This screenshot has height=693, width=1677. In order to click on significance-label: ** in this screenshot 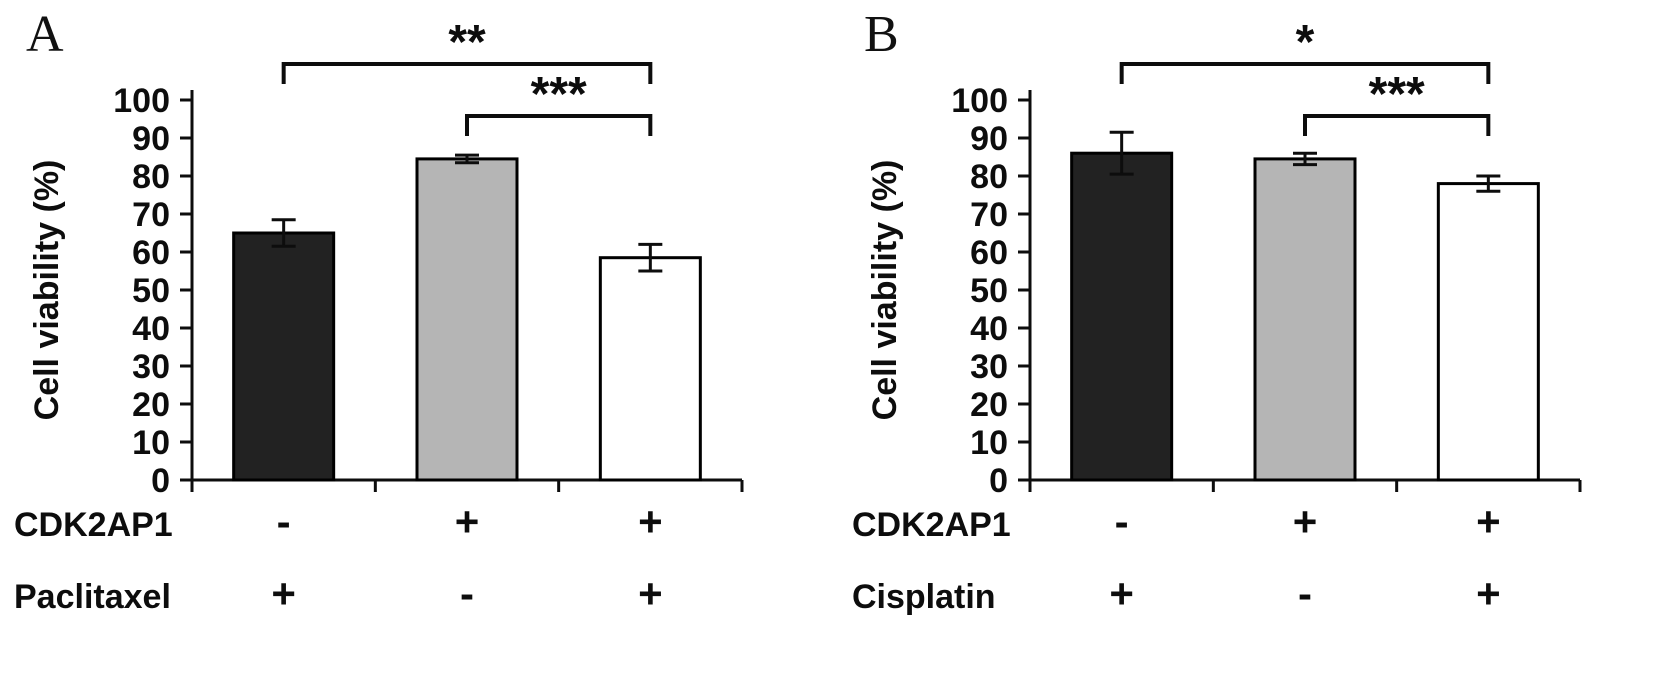, I will do `click(467, 42)`.